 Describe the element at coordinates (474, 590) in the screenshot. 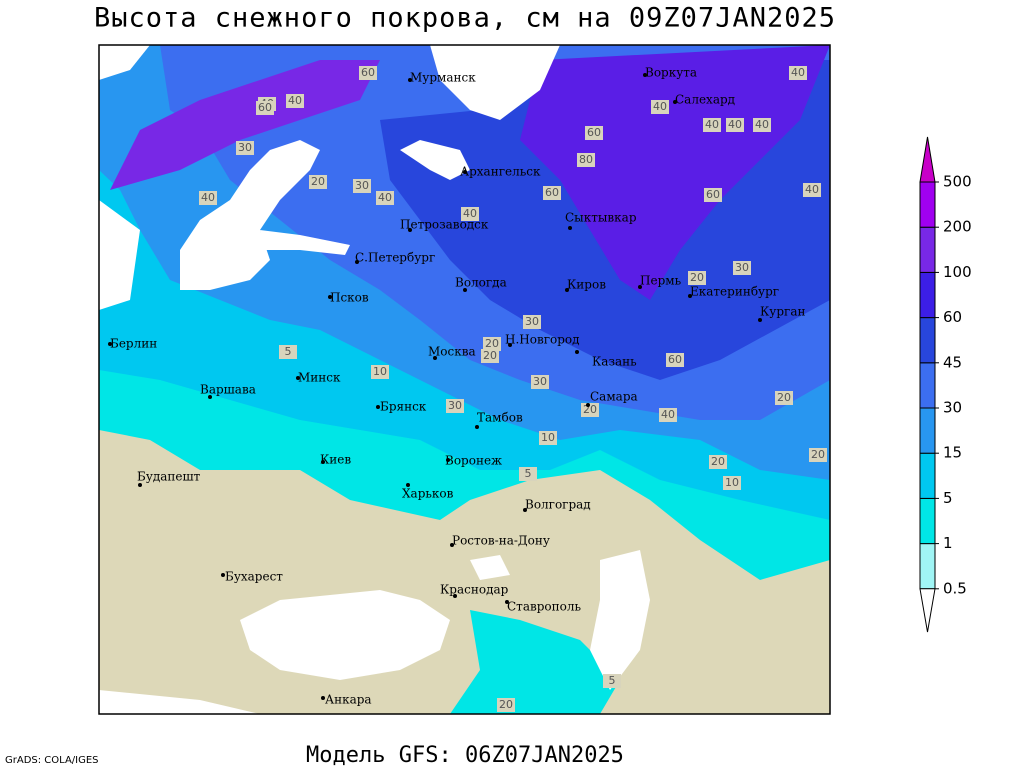

I see `city-label: Краснодар` at that location.